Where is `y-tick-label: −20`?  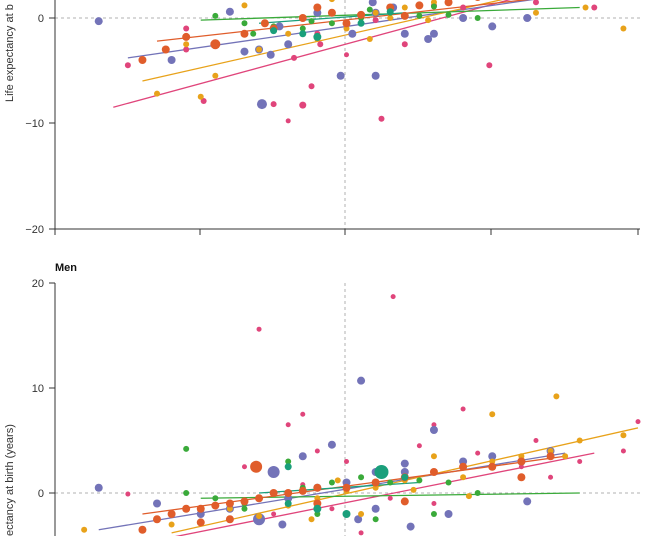
y-tick-label: −20 is located at coordinates (34, 230).